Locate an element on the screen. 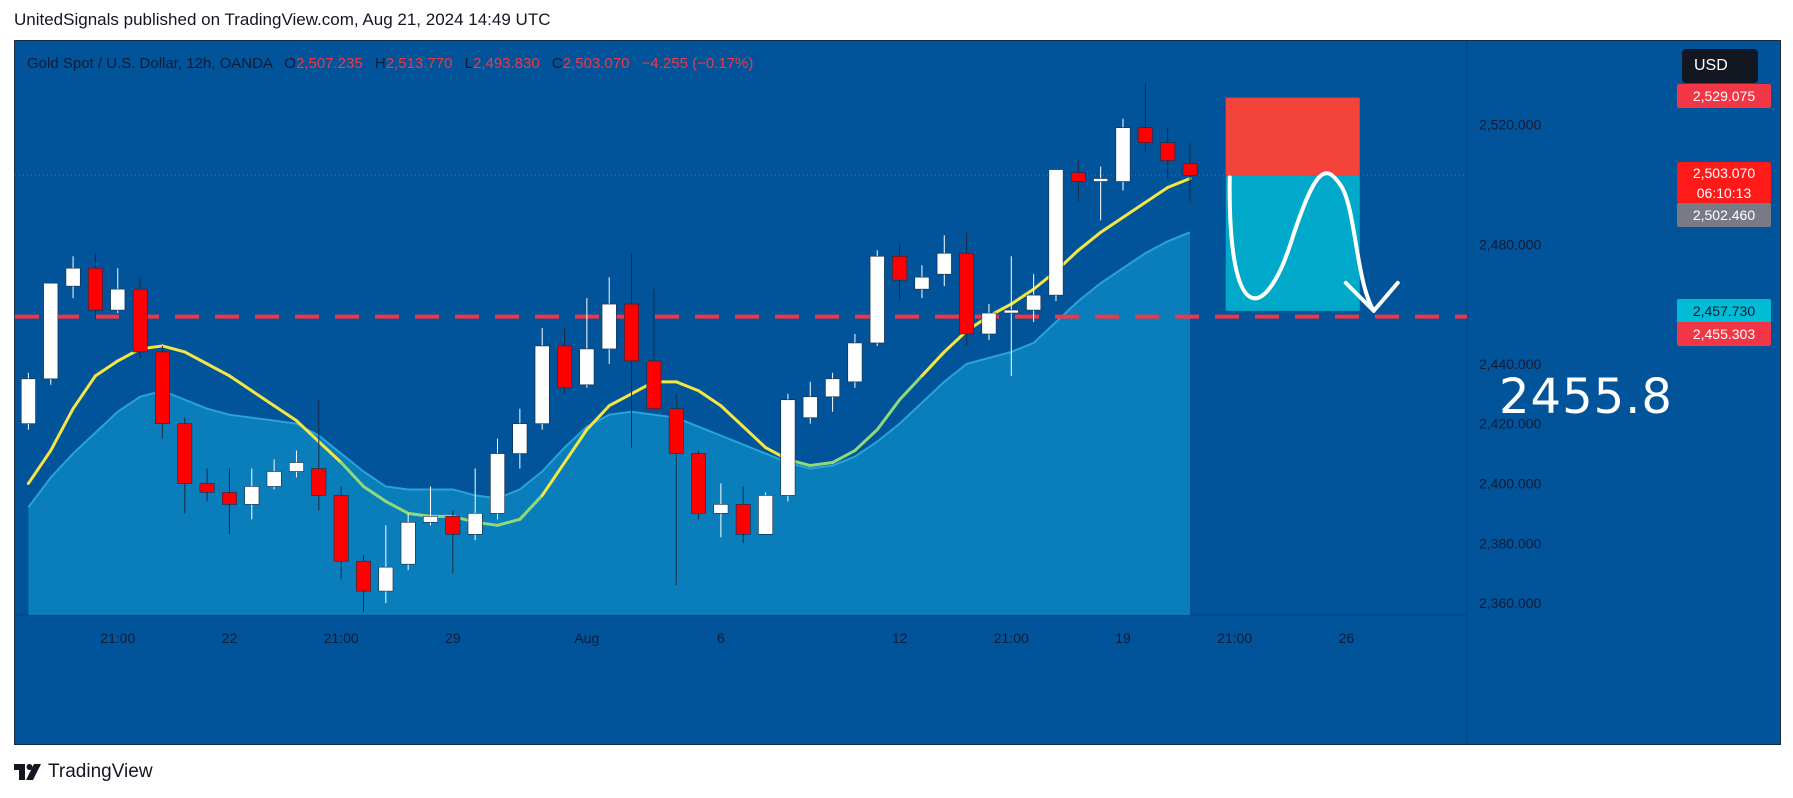  last-price-tag: 2,503.070 is located at coordinates (1724, 173).